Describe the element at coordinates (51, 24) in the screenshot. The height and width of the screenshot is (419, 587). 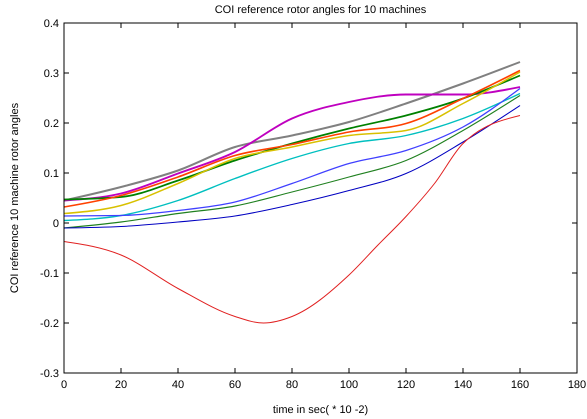
I see `y-tick-label: 0.4` at that location.